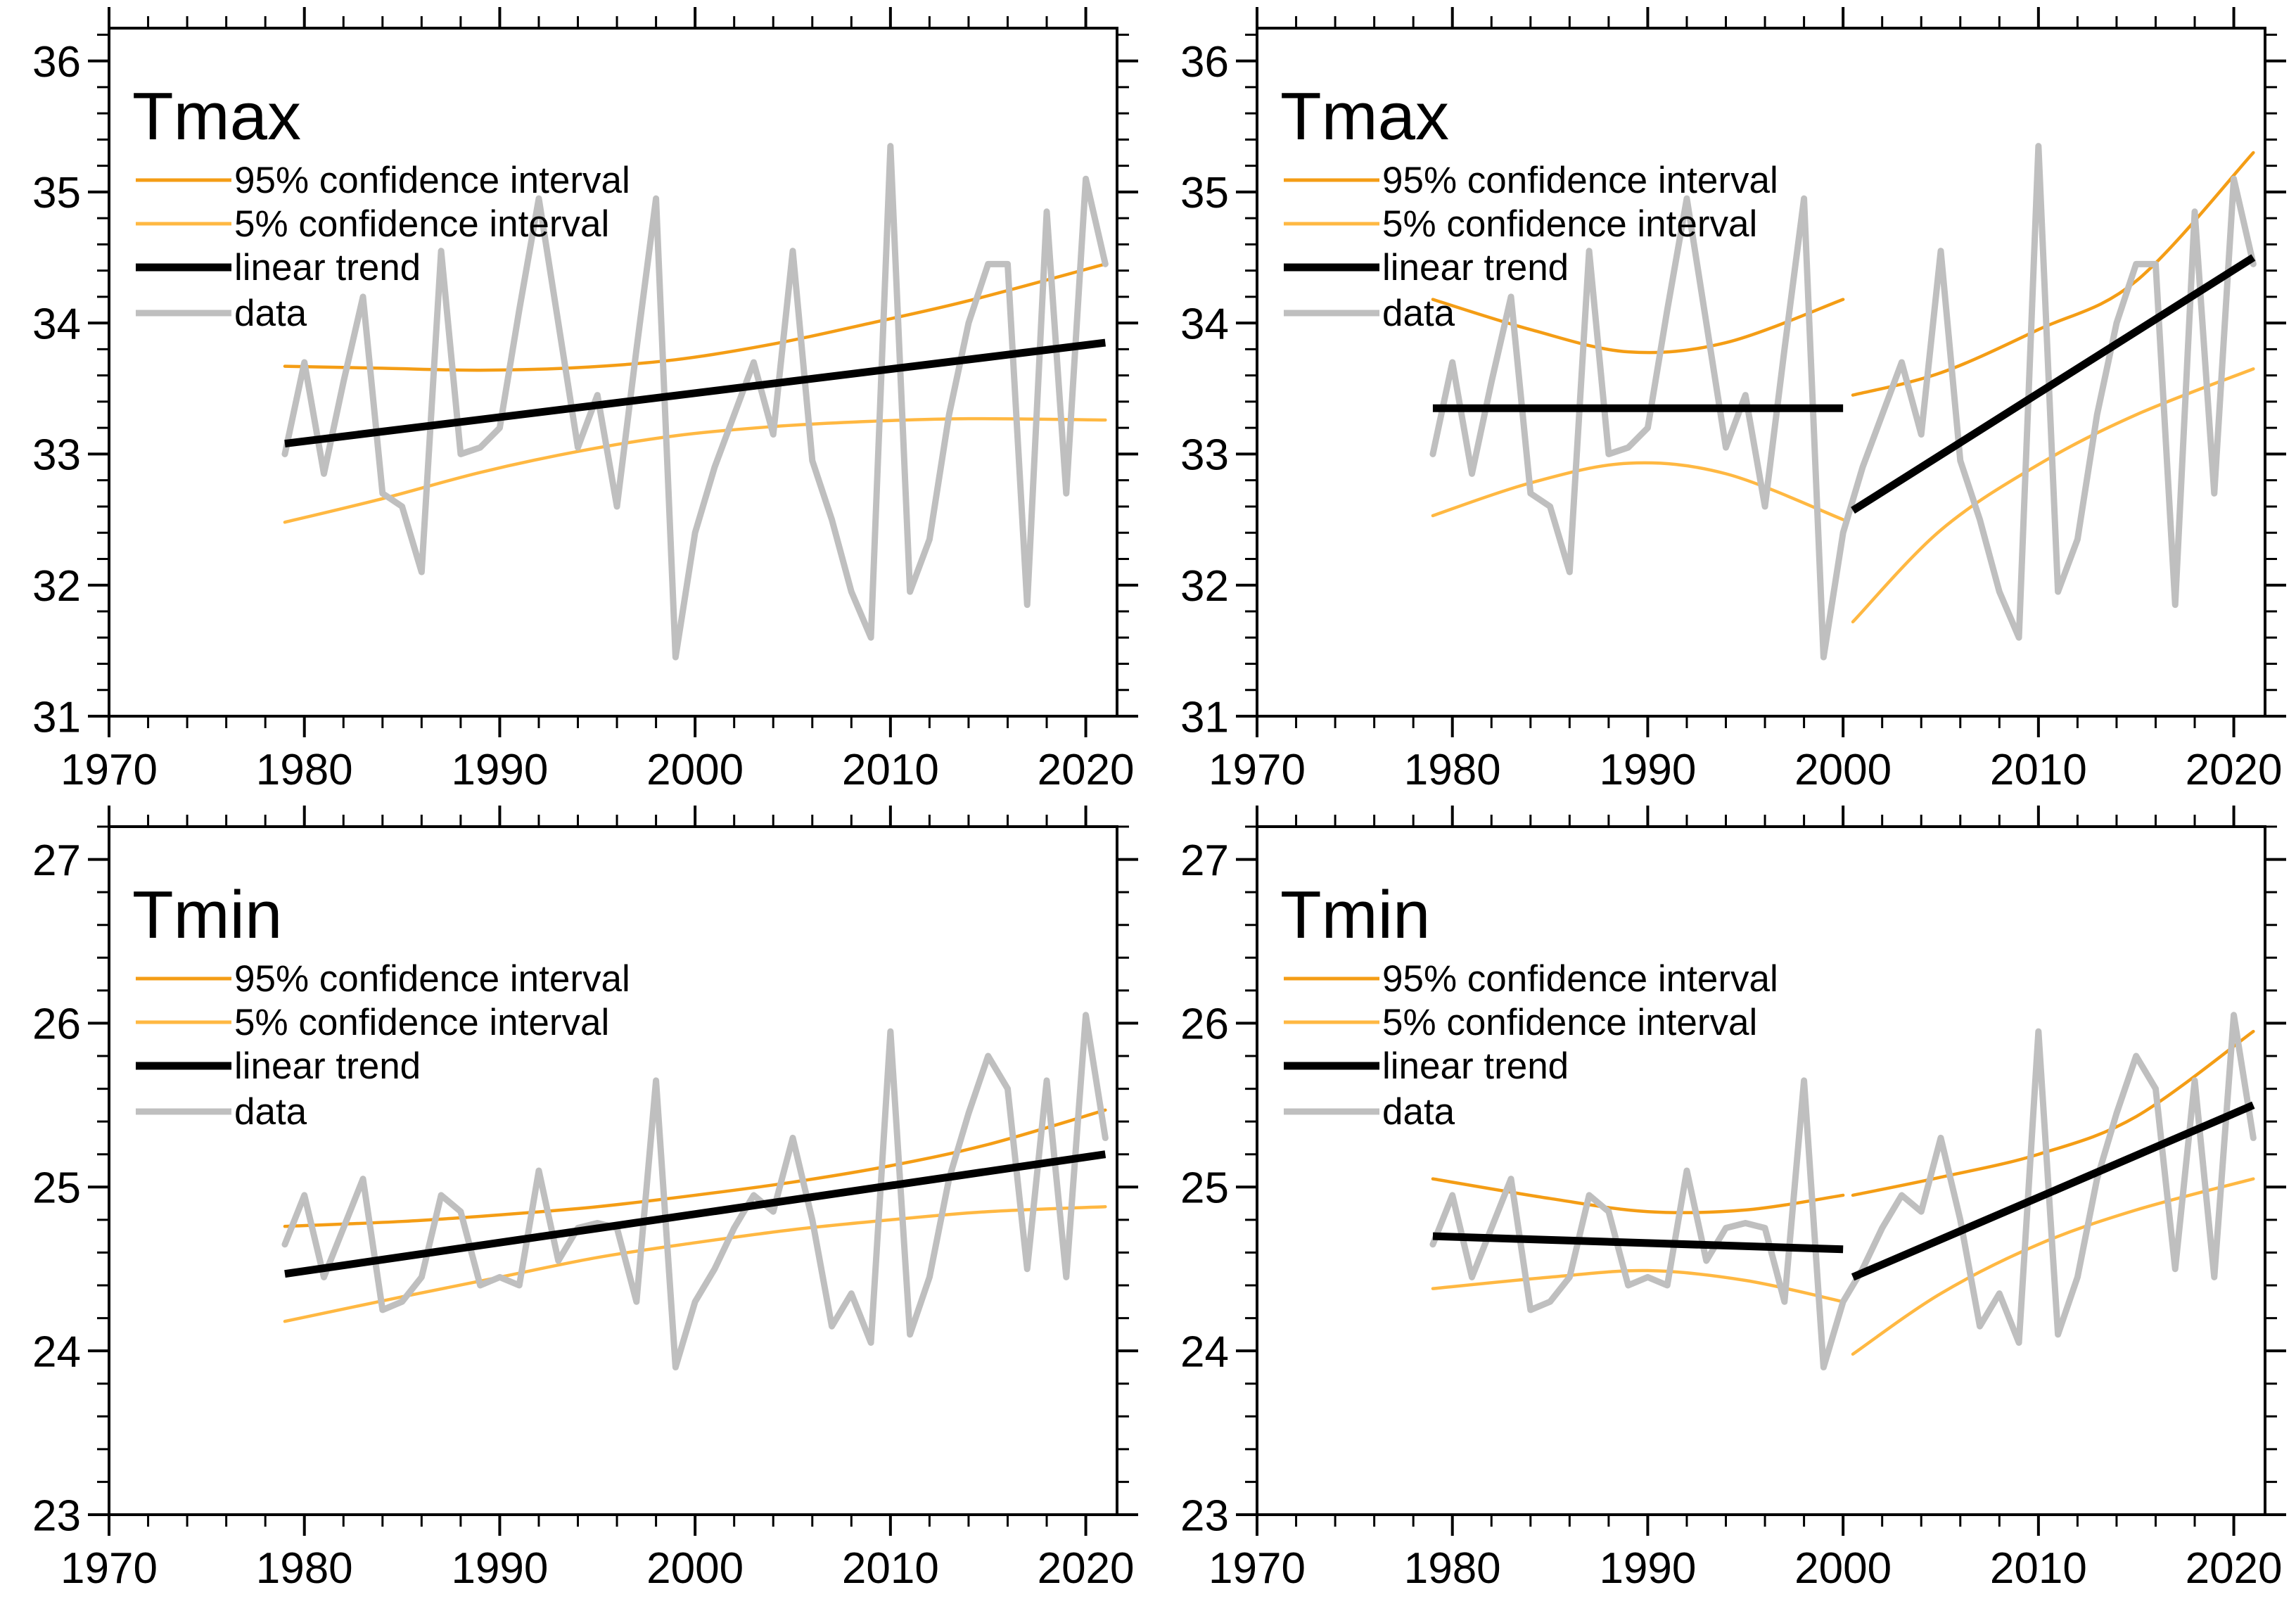 This screenshot has height=1597, width=2296. Describe the element at coordinates (1205, 717) in the screenshot. I see `y-tick-label: 31` at that location.